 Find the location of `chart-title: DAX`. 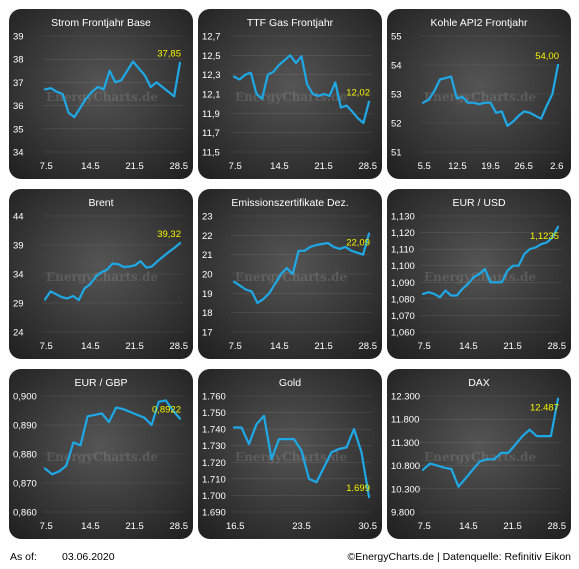

chart-title: DAX is located at coordinates (479, 383).